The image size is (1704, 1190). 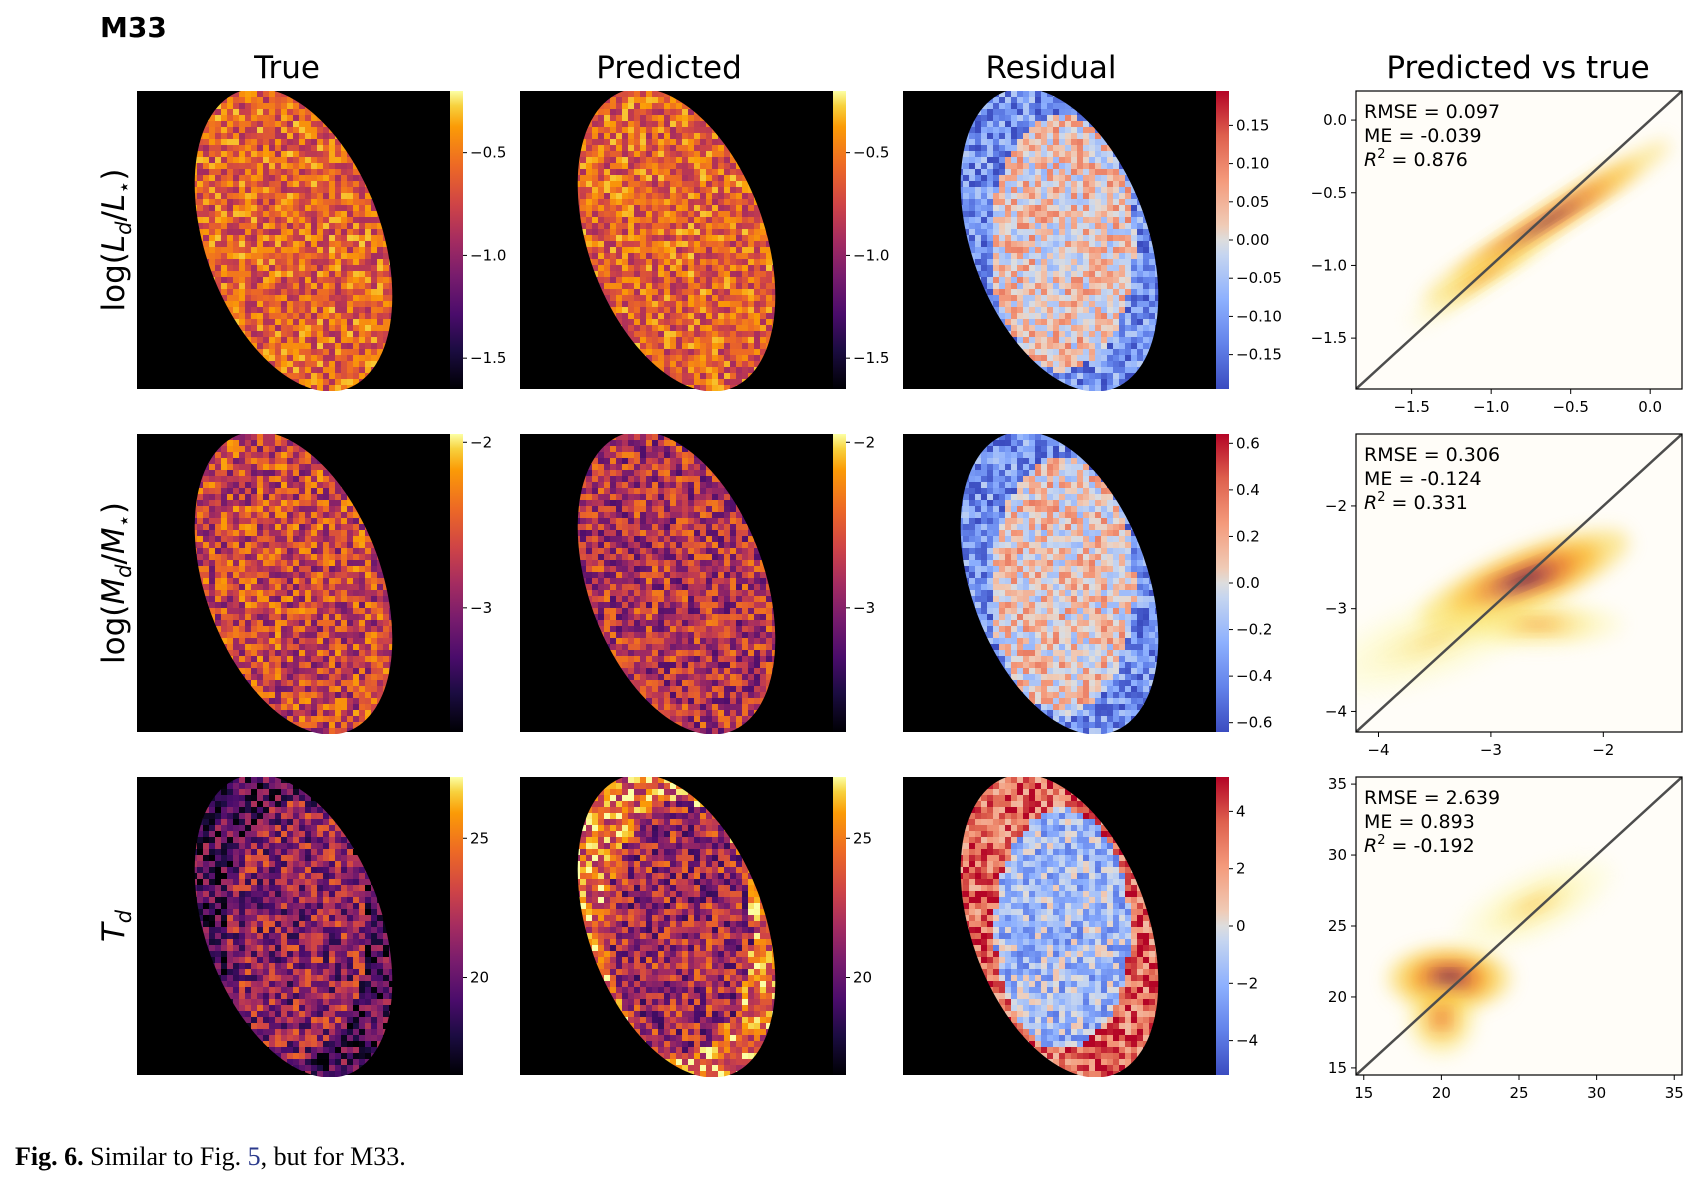 What do you see at coordinates (1248, 536) in the screenshot?
I see `colorbar-tick-label: 0.2` at bounding box center [1248, 536].